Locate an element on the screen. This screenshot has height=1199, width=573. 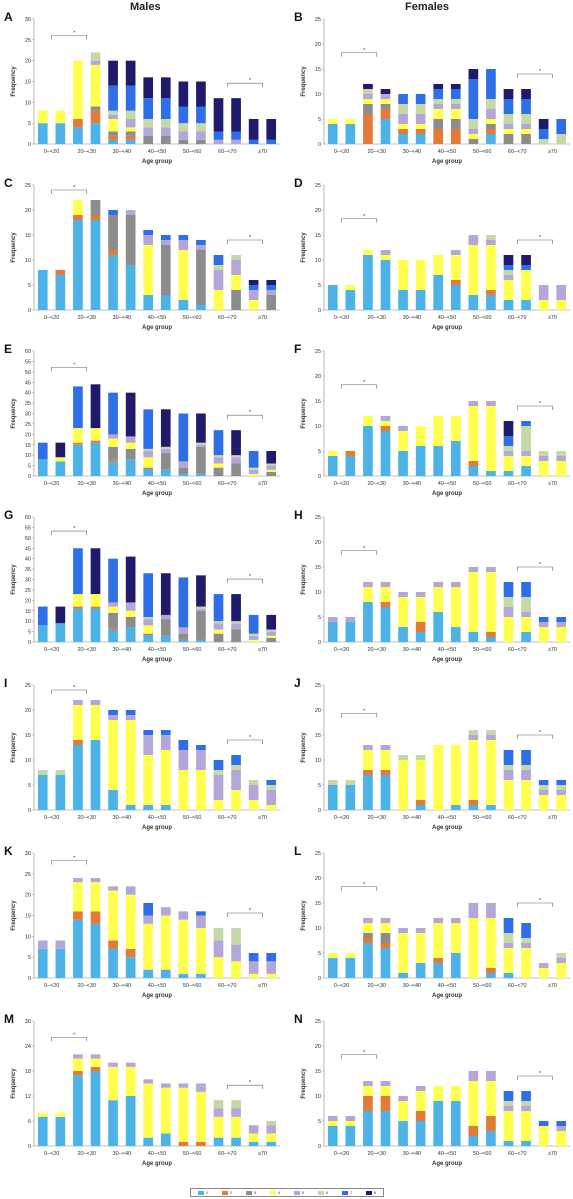
y-tick-label: 40 is located at coordinates (28, 560).